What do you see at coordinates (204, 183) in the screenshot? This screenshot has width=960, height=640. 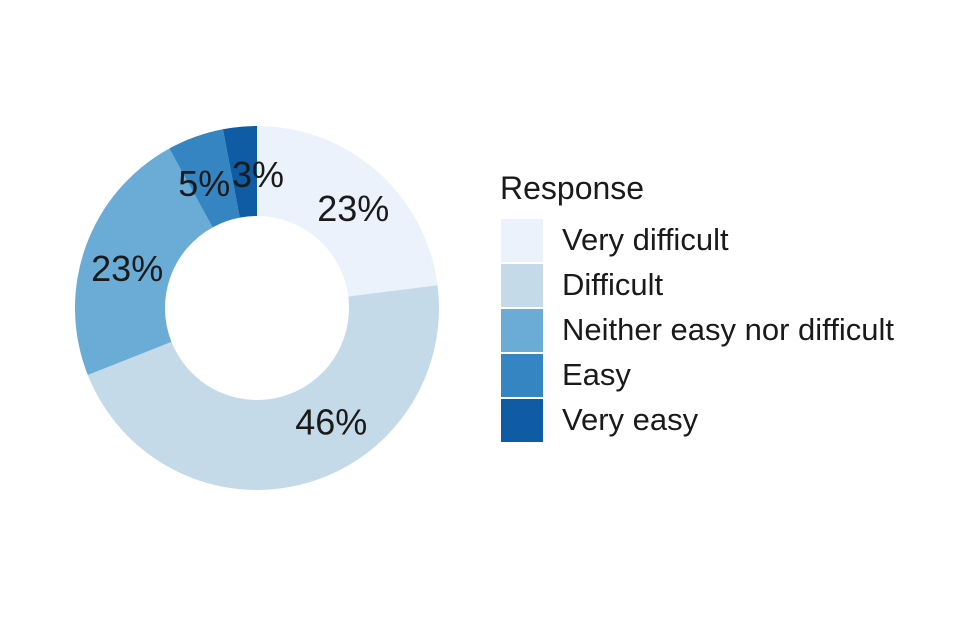 I see `slice-label-easy: 5%` at bounding box center [204, 183].